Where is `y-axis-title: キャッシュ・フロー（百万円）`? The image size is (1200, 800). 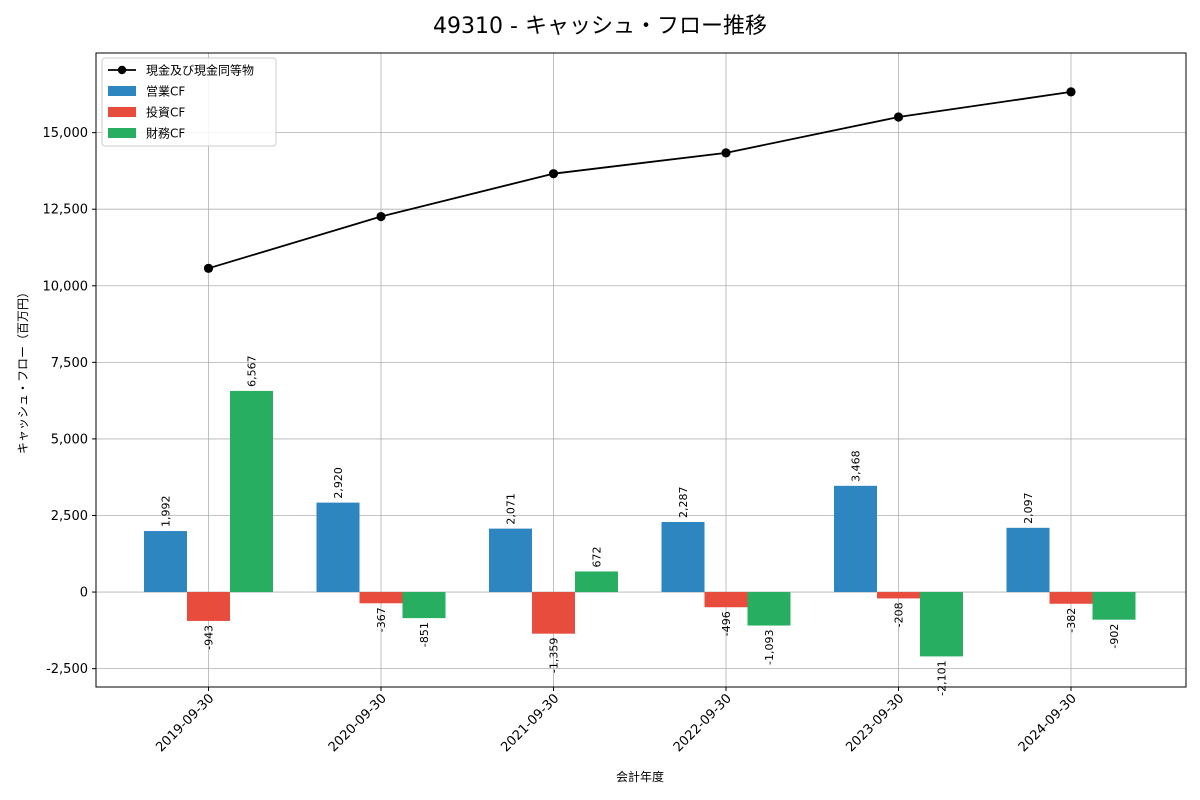 y-axis-title: キャッシュ・フロー（百万円） is located at coordinates (23, 370).